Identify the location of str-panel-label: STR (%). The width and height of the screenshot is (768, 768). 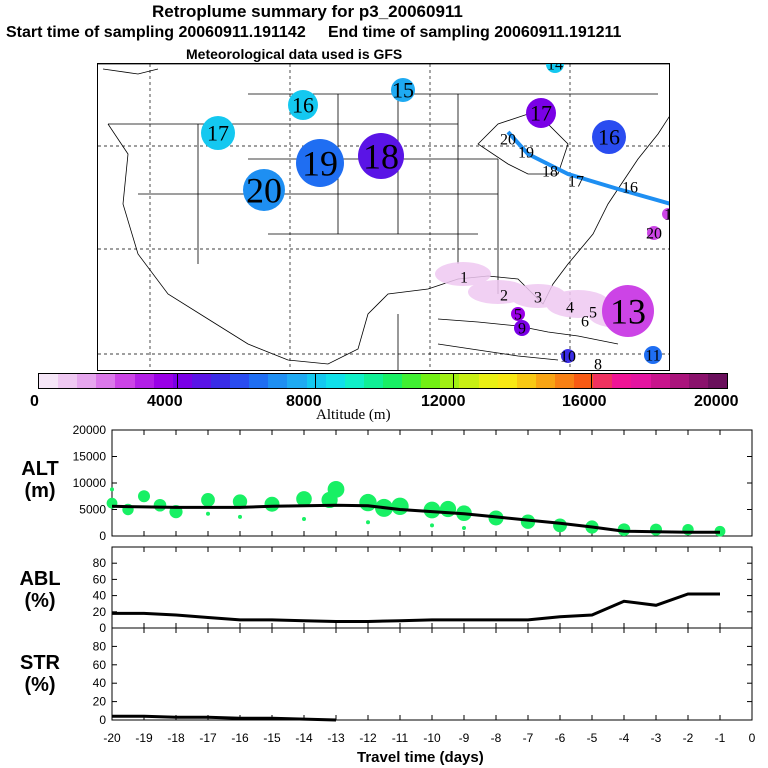
(40, 674).